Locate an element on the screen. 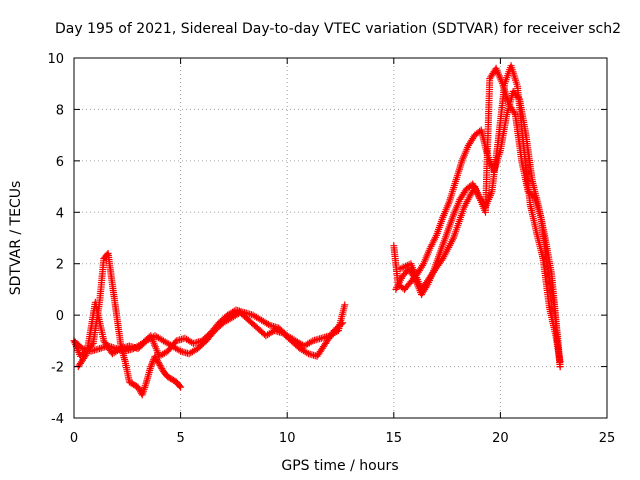 The width and height of the screenshot is (640, 480). x-tick-label-2: 10 is located at coordinates (287, 438).